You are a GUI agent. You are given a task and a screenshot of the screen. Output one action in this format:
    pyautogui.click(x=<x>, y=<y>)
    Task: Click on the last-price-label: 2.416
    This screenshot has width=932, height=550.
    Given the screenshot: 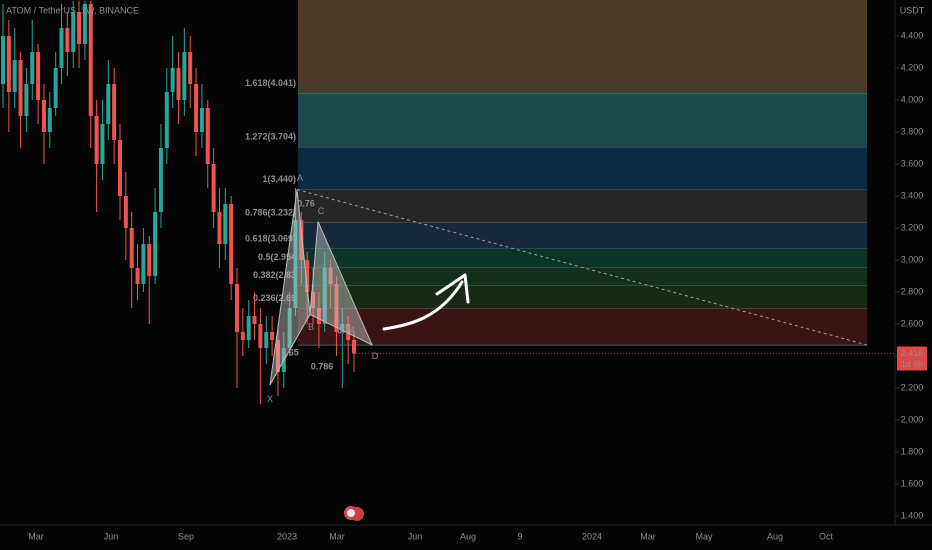 What is the action you would take?
    pyautogui.click(x=912, y=353)
    